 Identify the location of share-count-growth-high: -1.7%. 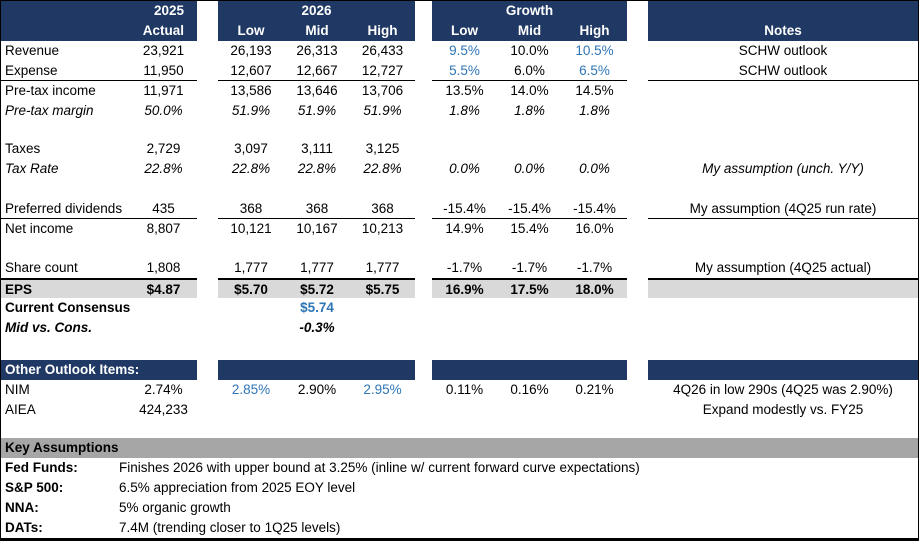
(594, 267).